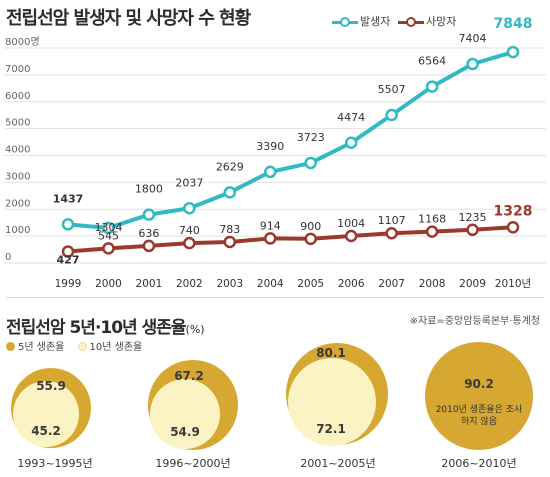  I want to click on legend-swatch-death, so click(411, 22).